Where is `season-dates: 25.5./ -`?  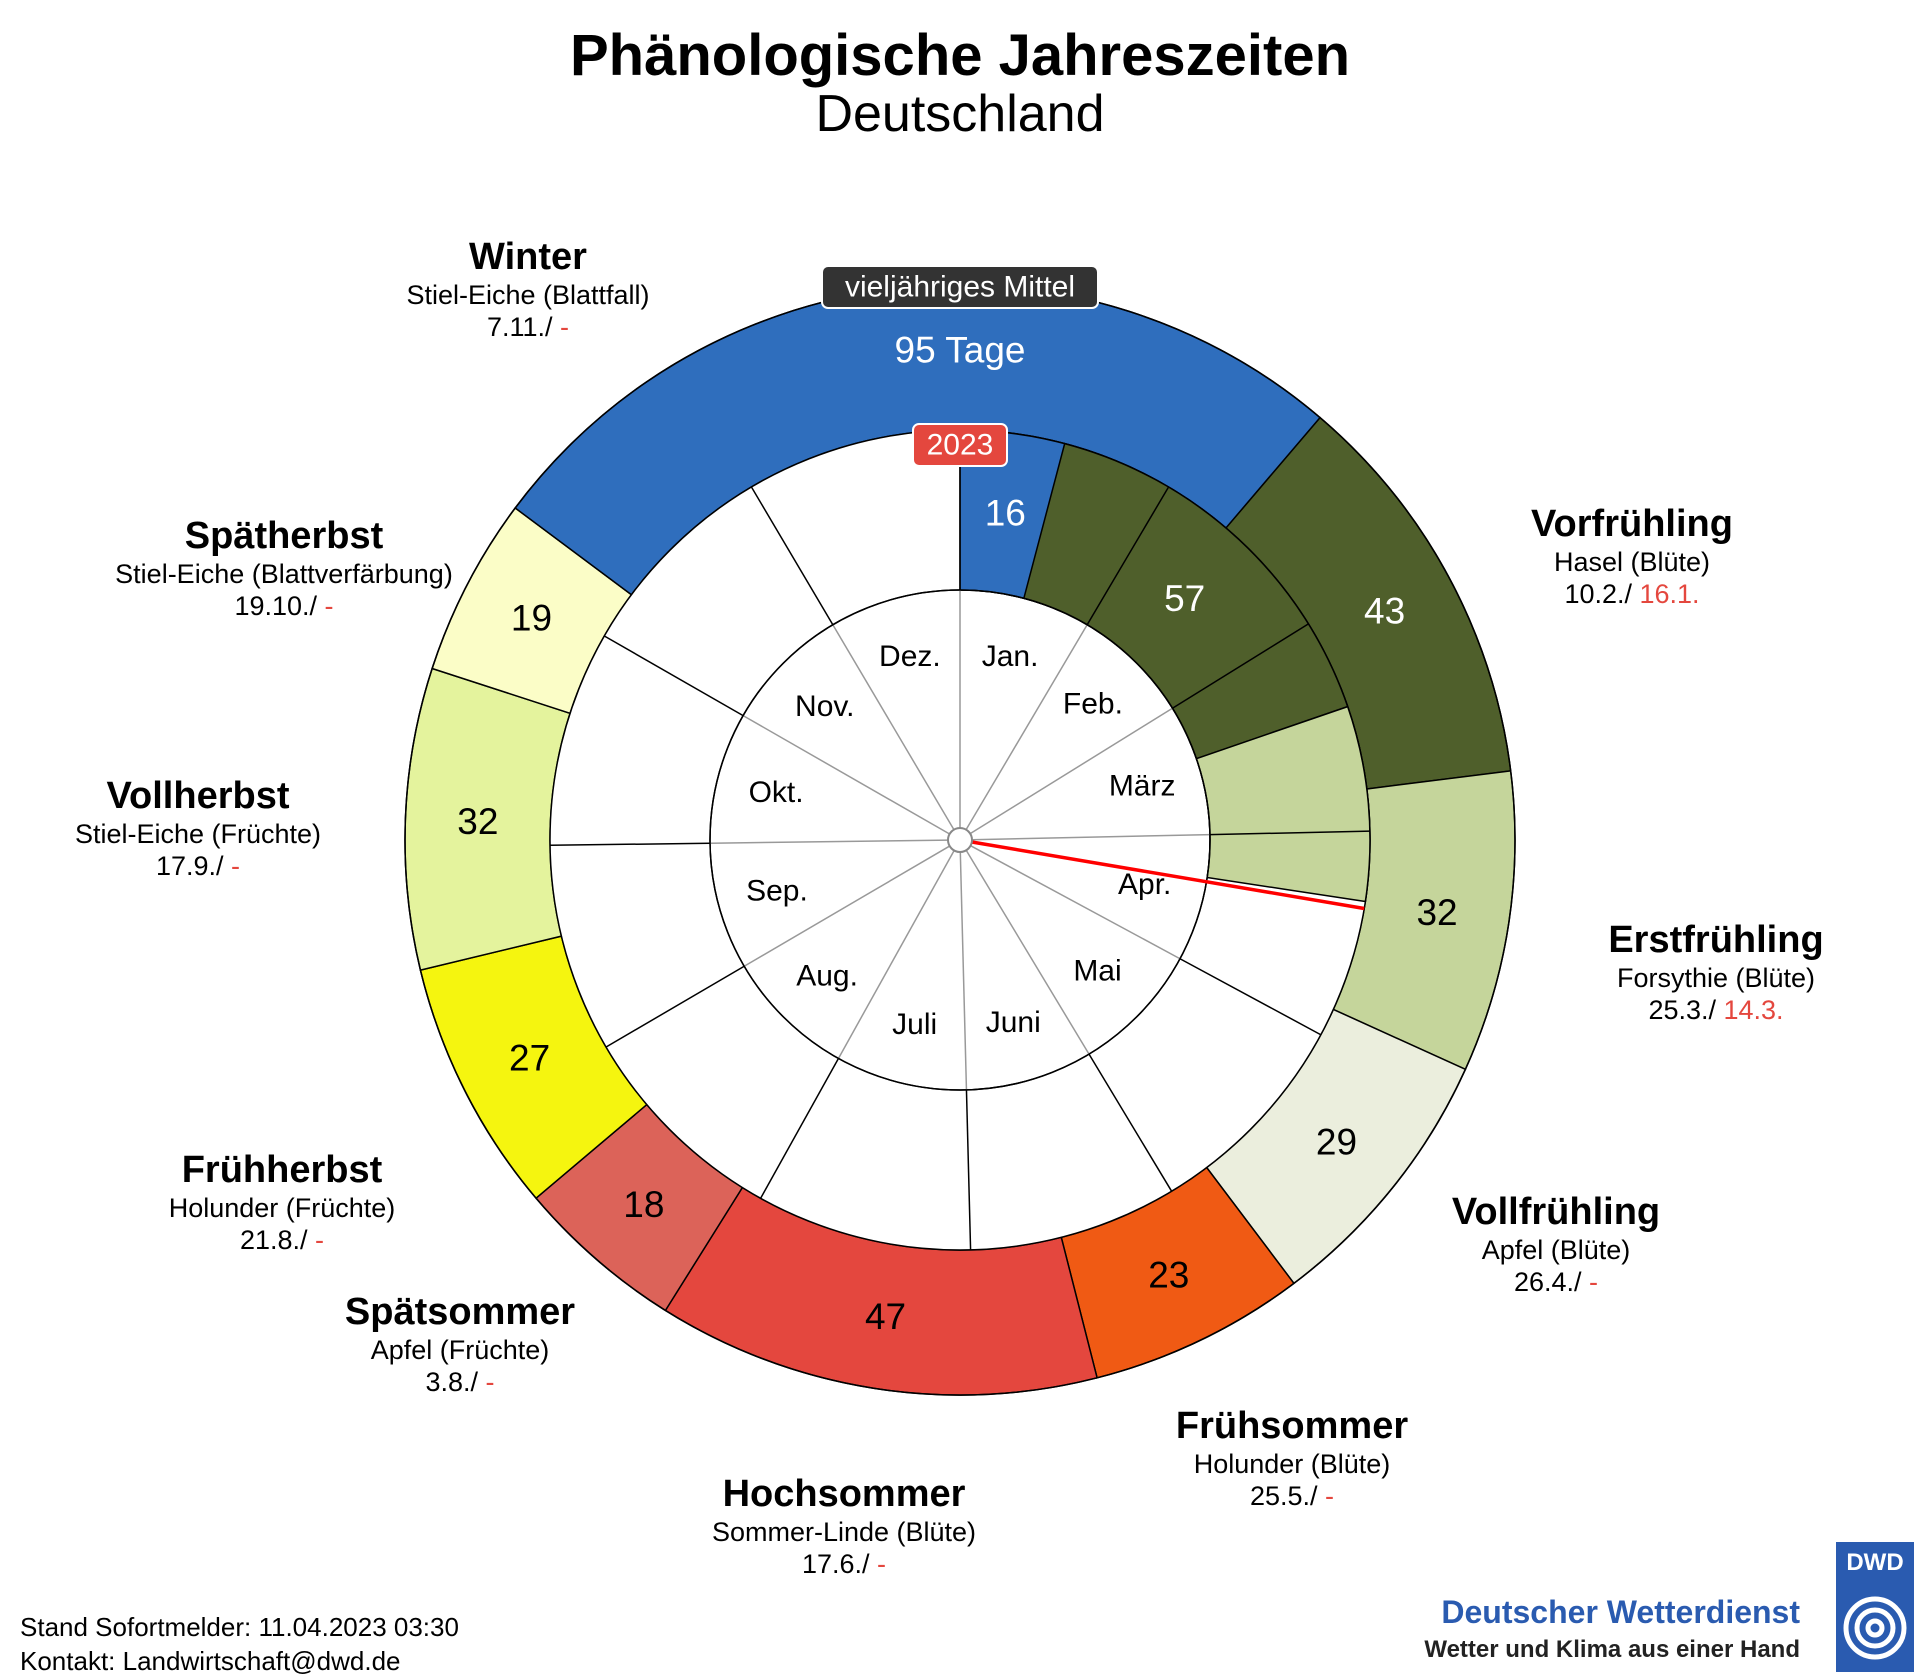 season-dates: 25.5./ - is located at coordinates (1292, 1496).